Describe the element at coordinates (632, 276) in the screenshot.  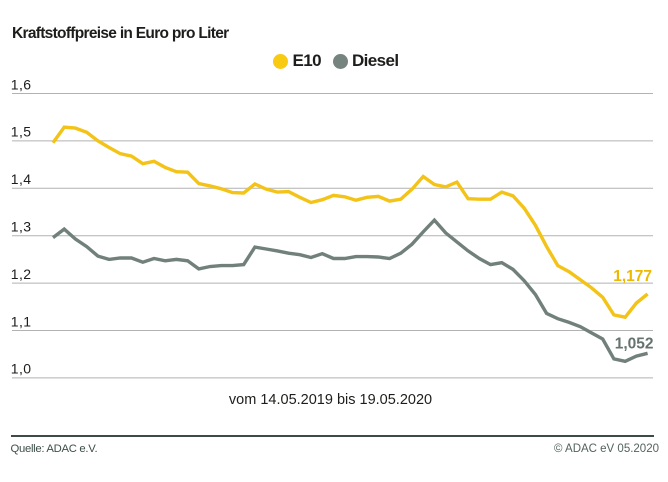
I see `svg-text: 1,177` at that location.